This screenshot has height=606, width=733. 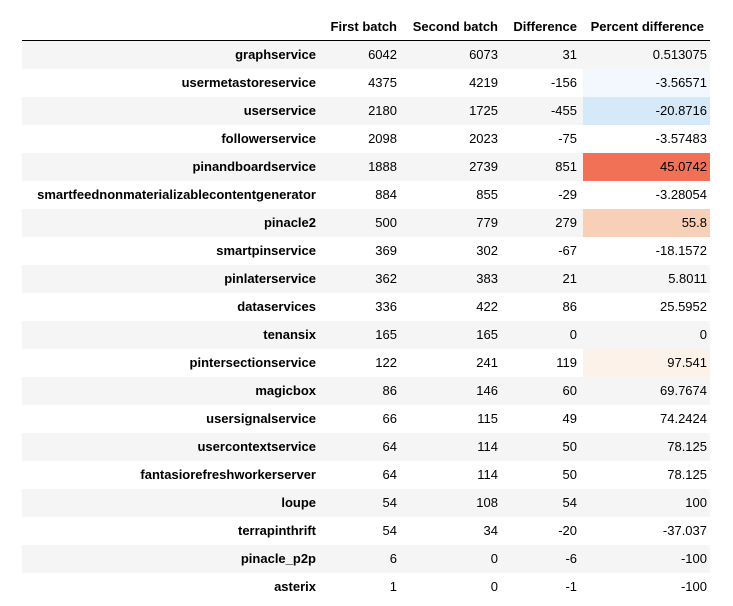 What do you see at coordinates (543, 138) in the screenshot?
I see `cell-difference: -75` at bounding box center [543, 138].